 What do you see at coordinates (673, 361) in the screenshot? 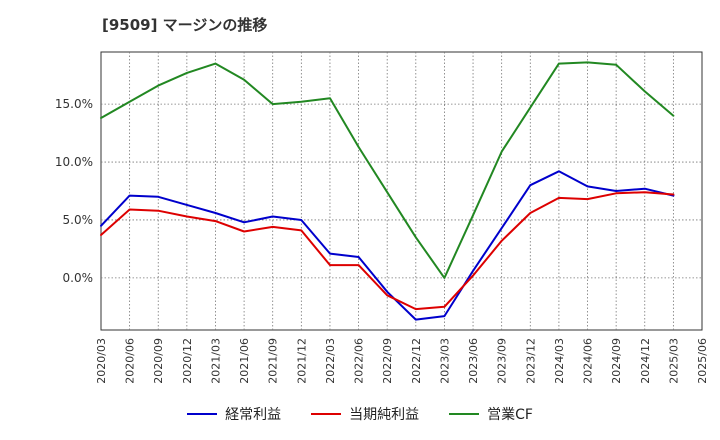
I see `x-tick-label: 2025/03` at bounding box center [673, 361].